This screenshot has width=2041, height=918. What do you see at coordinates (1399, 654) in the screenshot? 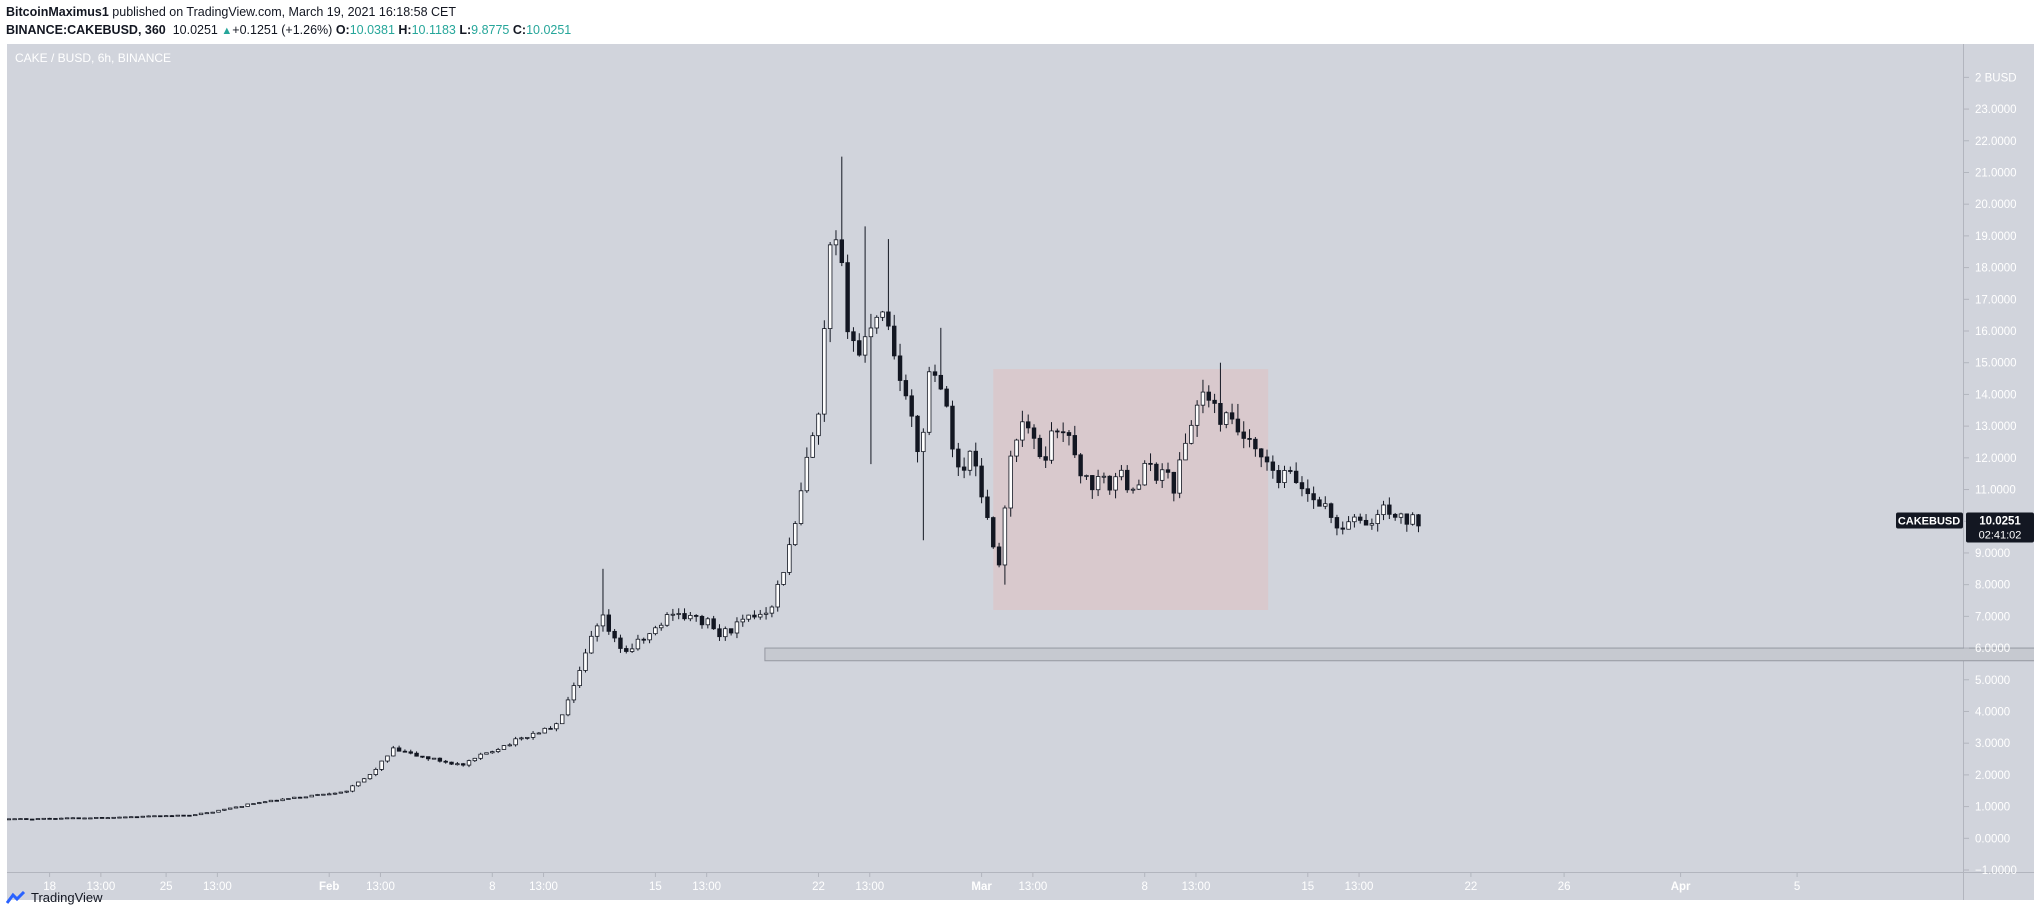
I see `support-zone` at bounding box center [1399, 654].